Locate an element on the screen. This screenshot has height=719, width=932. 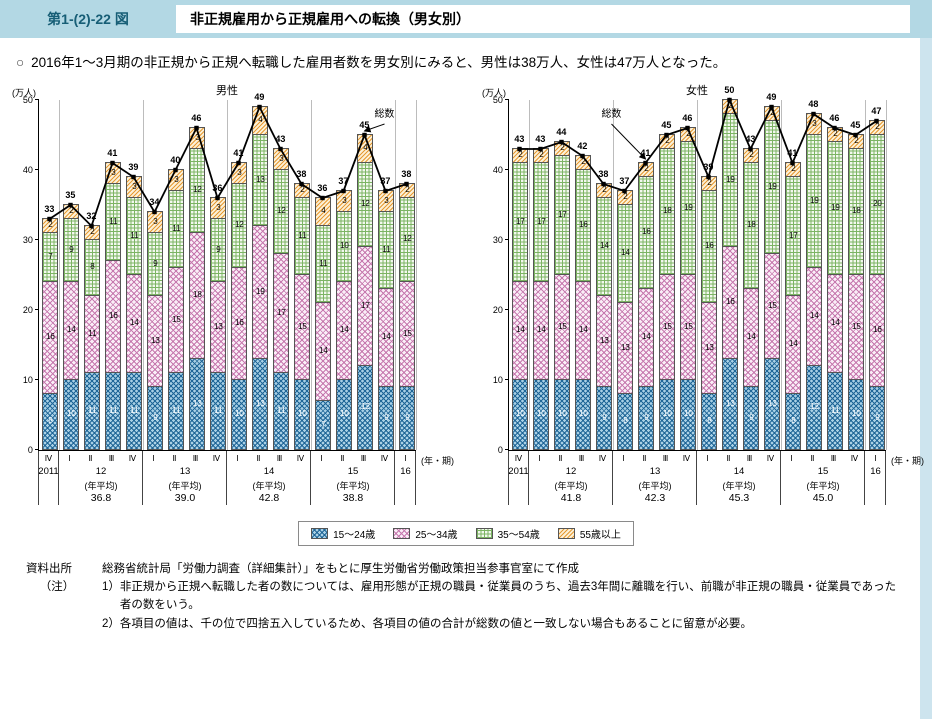
bar-segment: 13 is located at coordinates (730, 403).